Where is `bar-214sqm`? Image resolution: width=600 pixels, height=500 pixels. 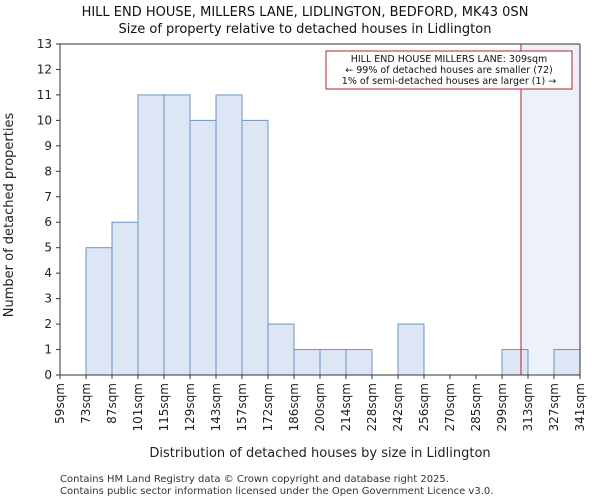 bar-214sqm is located at coordinates (359, 362).